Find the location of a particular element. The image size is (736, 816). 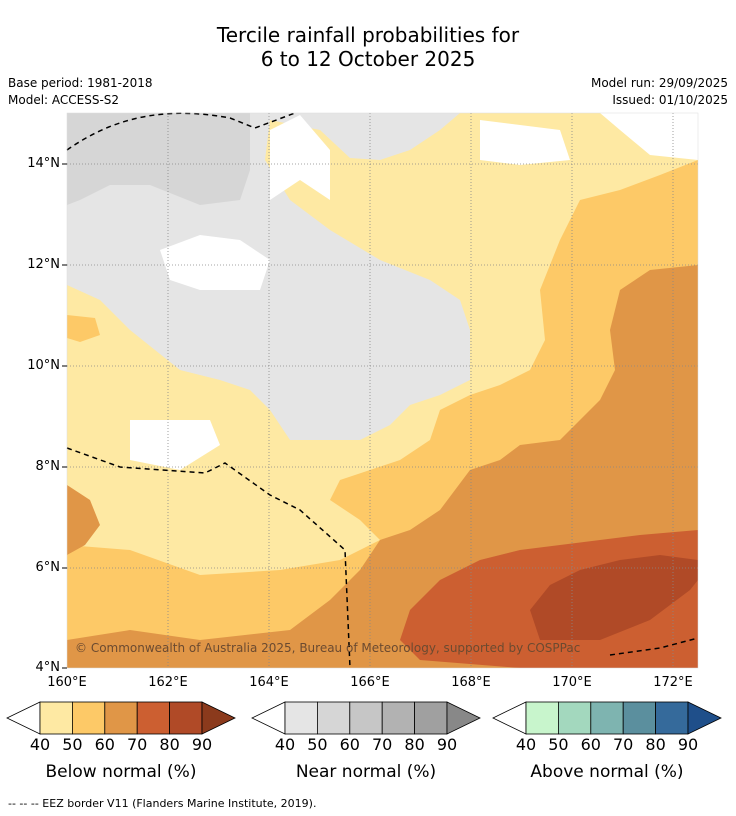

lat-label: 10°N is located at coordinates (43, 365).